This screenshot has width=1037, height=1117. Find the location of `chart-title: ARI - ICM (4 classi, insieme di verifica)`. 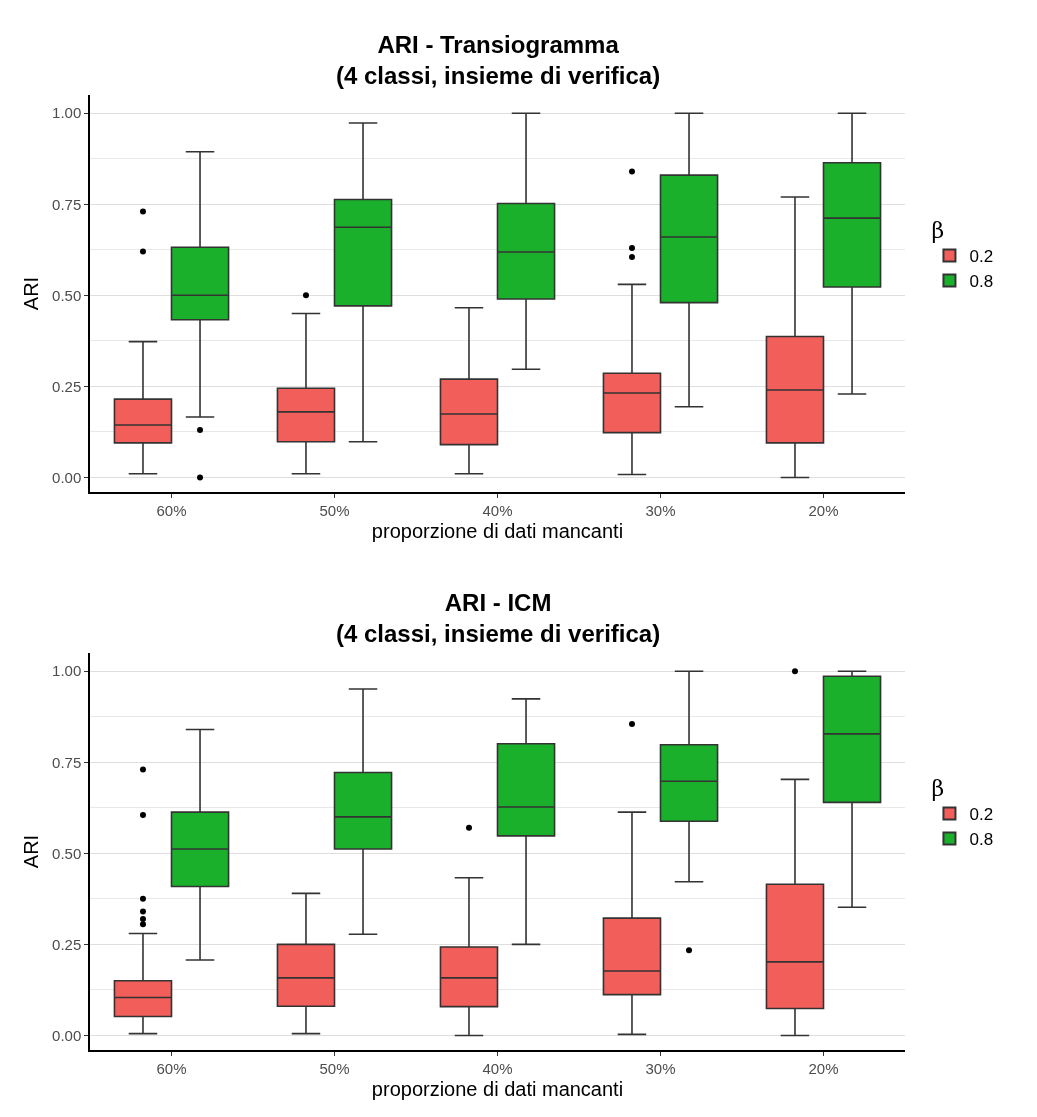

chart-title: ARI - ICM (4 classi, insieme di verifica) is located at coordinates (498, 618).